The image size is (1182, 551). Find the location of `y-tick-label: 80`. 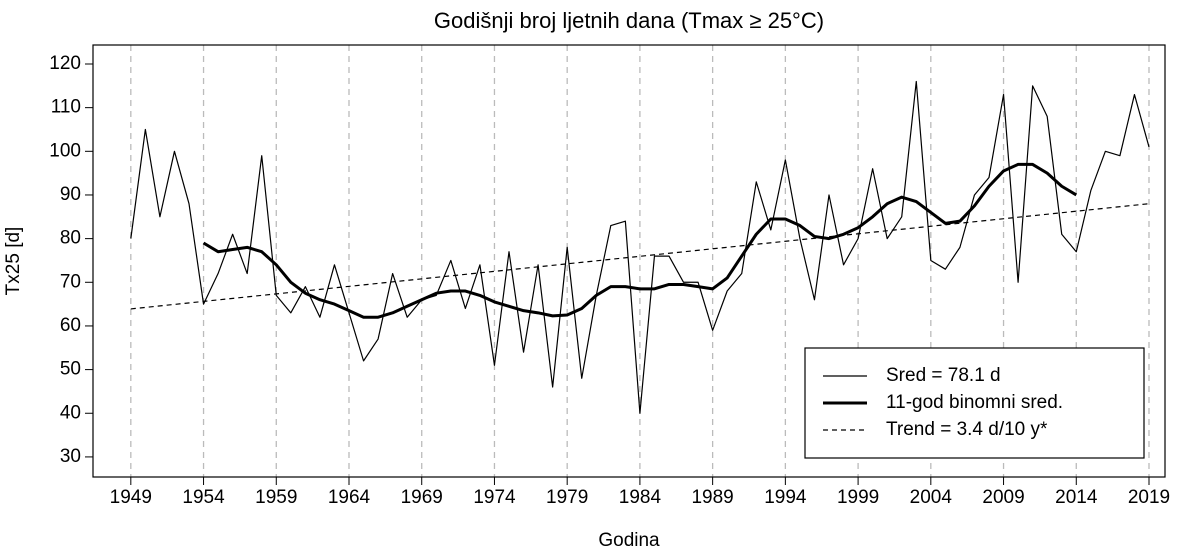

y-tick-label: 80 is located at coordinates (70, 238).